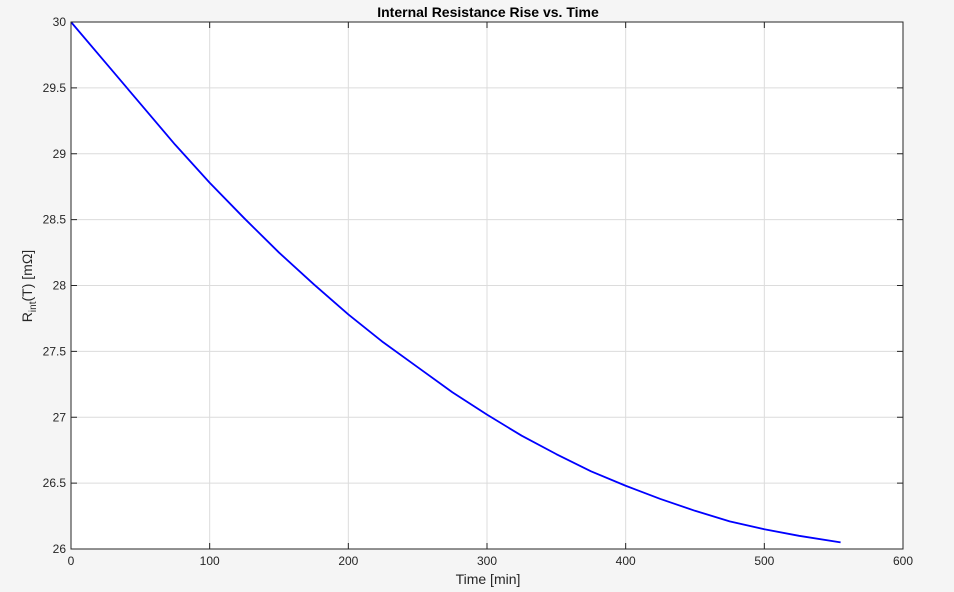 Image resolution: width=954 pixels, height=592 pixels. I want to click on y-tick-label: 26.5, so click(55, 483).